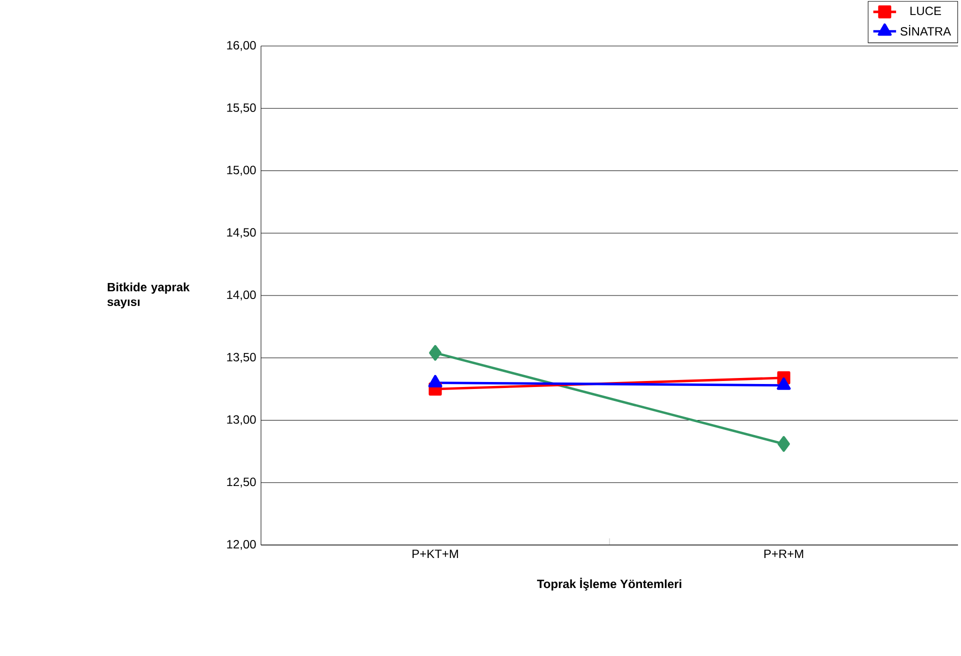 The width and height of the screenshot is (961, 656). I want to click on y-tick-label: 12,00, so click(241, 545).